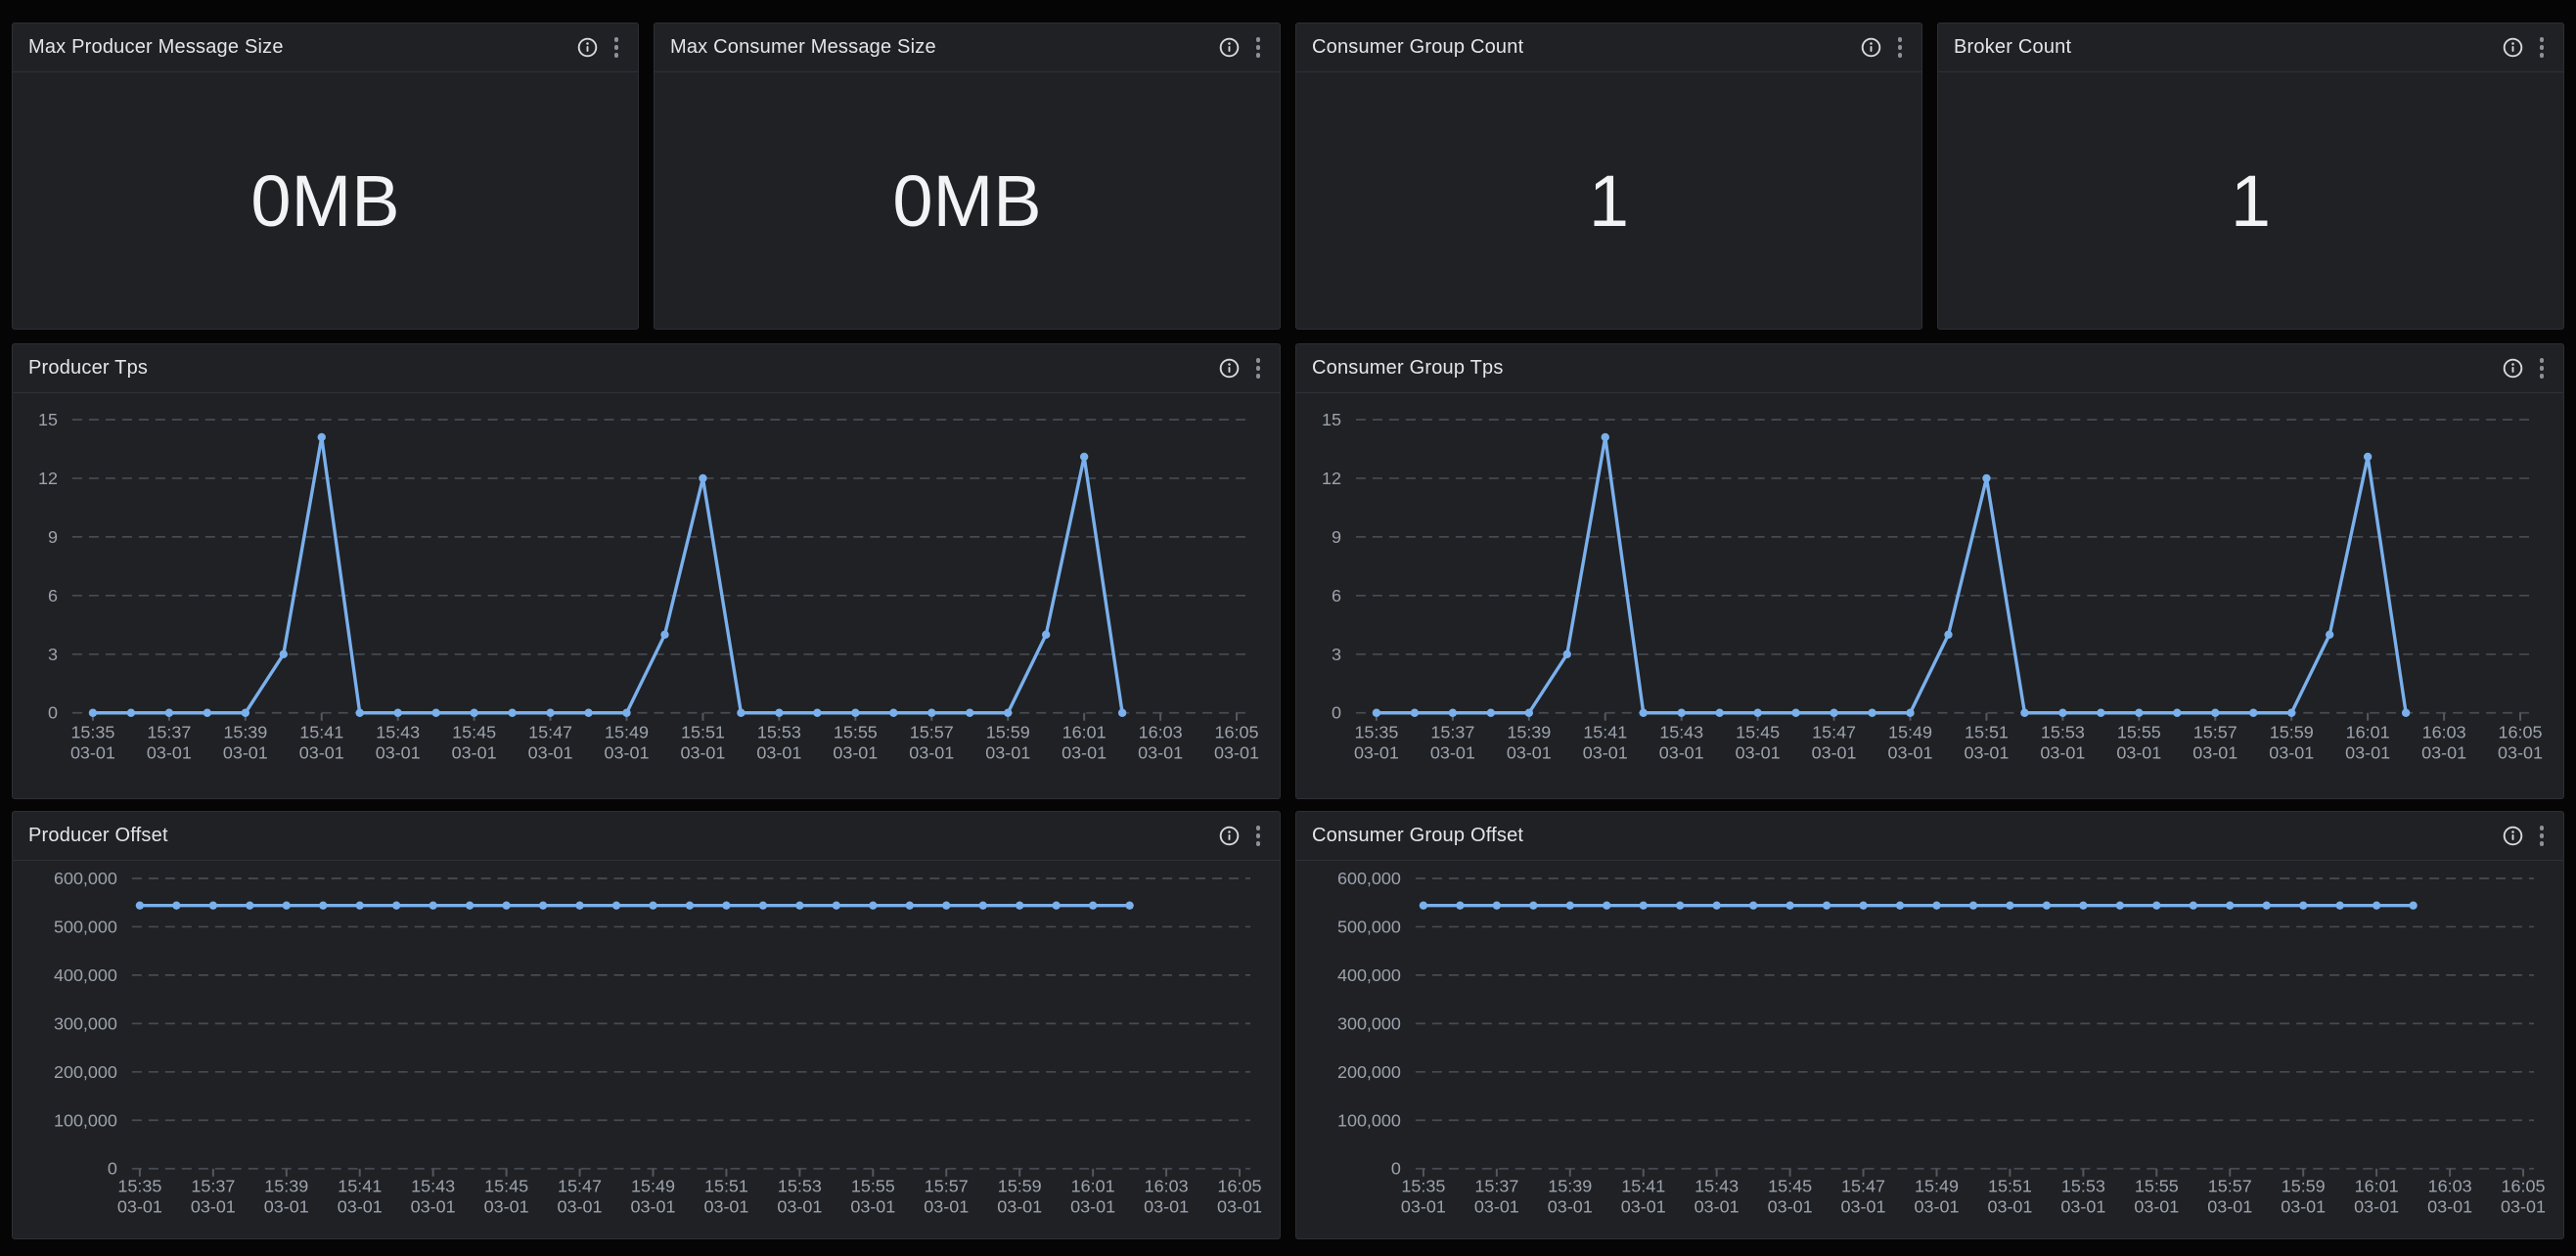 This screenshot has height=1256, width=2576. Describe the element at coordinates (646, 369) in the screenshot. I see `panel-header: Producer Tps` at that location.